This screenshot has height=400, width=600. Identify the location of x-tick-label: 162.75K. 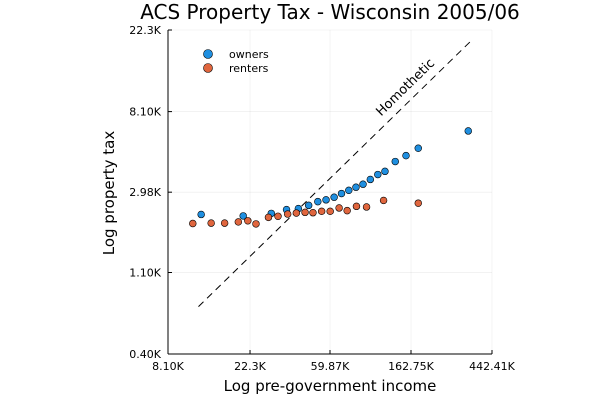
(411, 366).